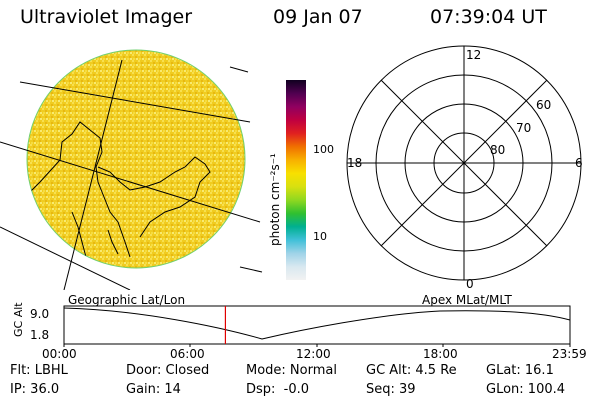 The height and width of the screenshot is (400, 600). Describe the element at coordinates (39, 370) in the screenshot. I see `info-filter: Flt: LBHL` at that location.